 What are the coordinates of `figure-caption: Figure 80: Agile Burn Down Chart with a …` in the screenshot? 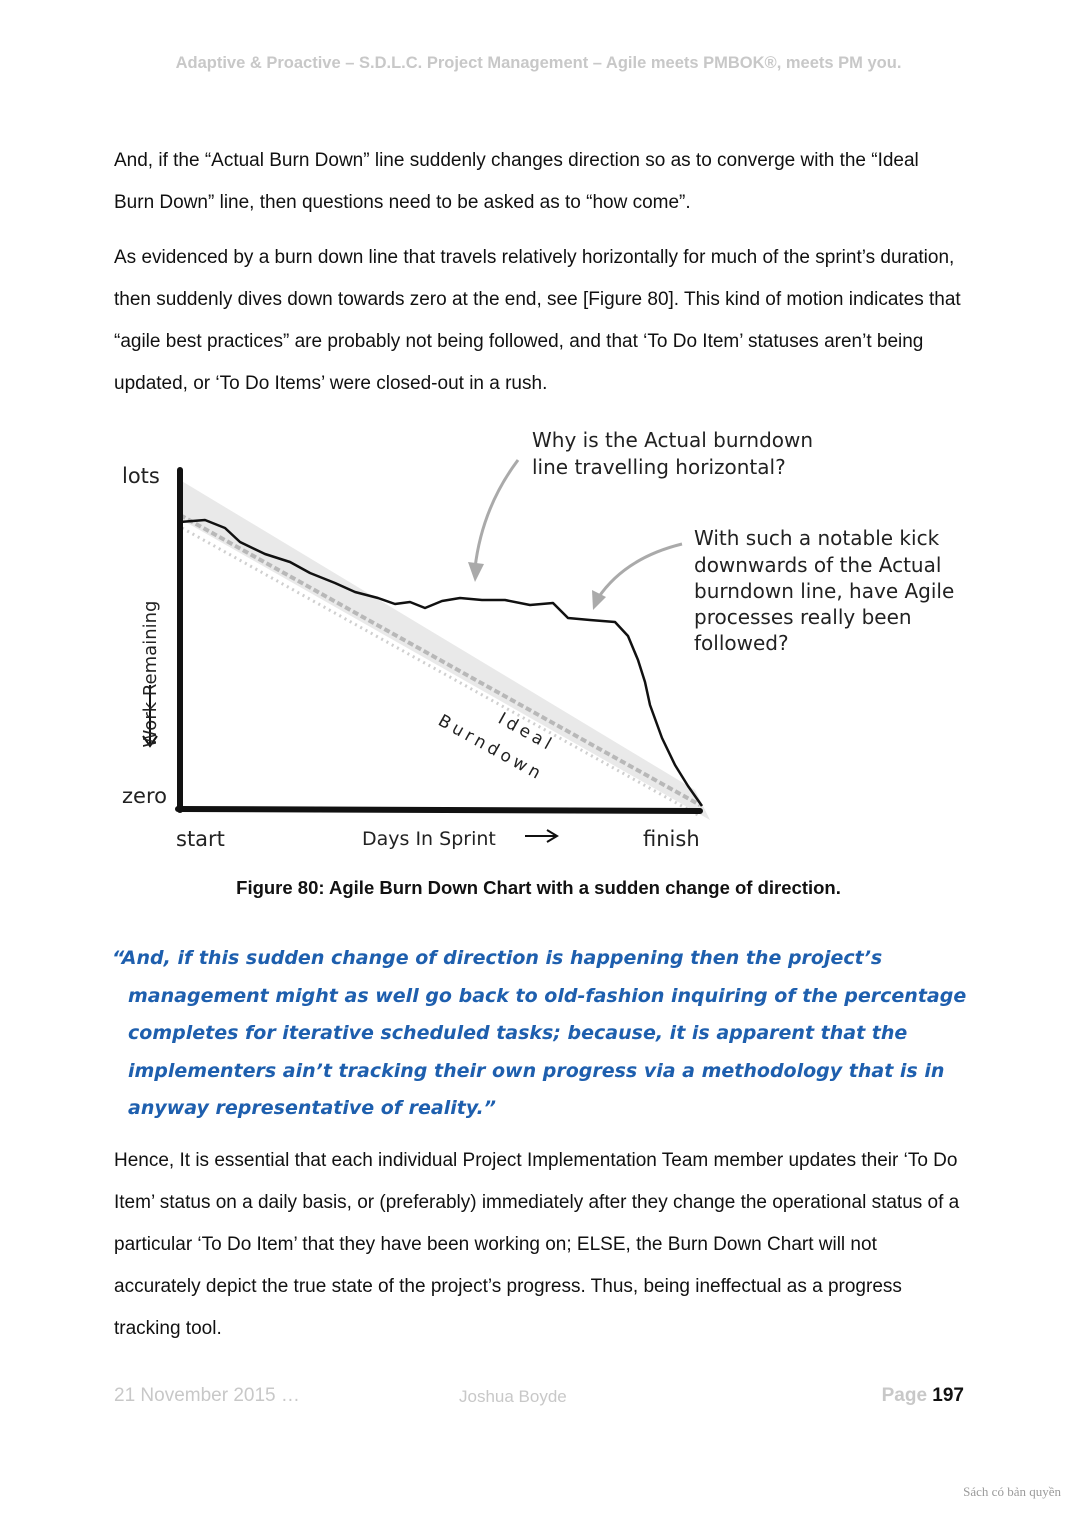 It's located at (538, 887).